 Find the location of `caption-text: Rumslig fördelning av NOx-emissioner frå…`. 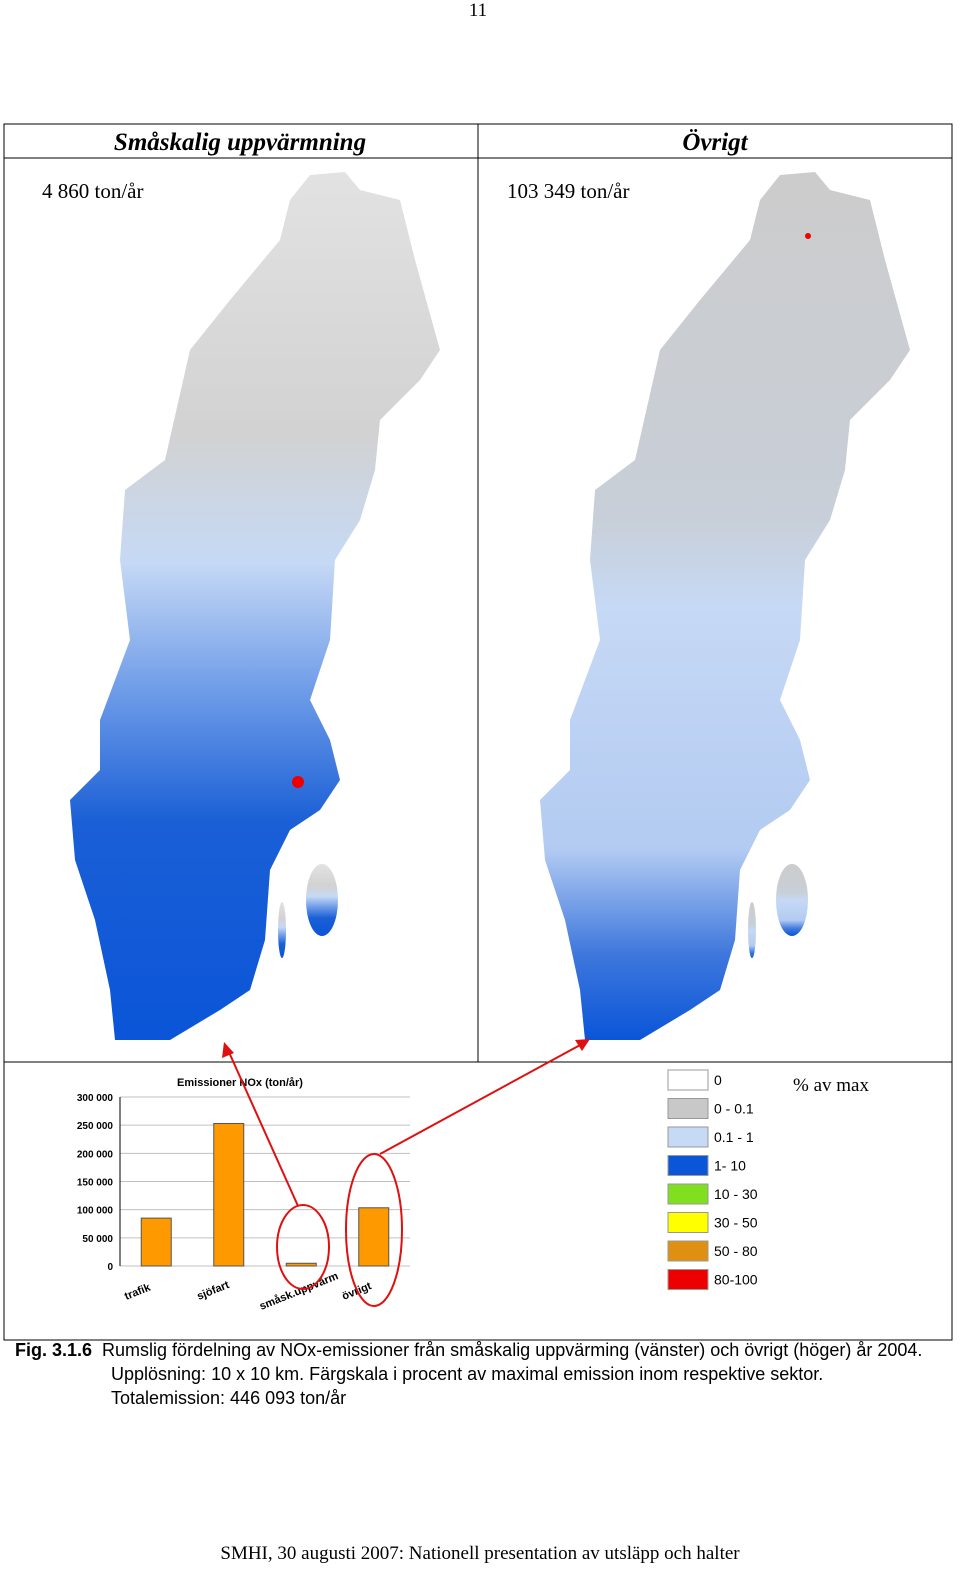

caption-text: Rumslig fördelning av NOx-emissioner frå… is located at coordinates (512, 1374).